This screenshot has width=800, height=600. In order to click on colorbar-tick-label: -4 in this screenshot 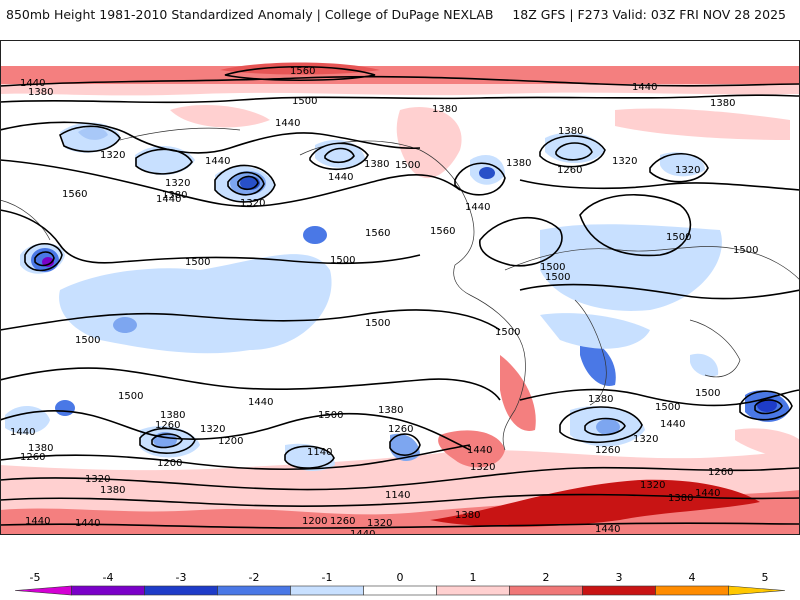, I will do `click(108, 577)`.